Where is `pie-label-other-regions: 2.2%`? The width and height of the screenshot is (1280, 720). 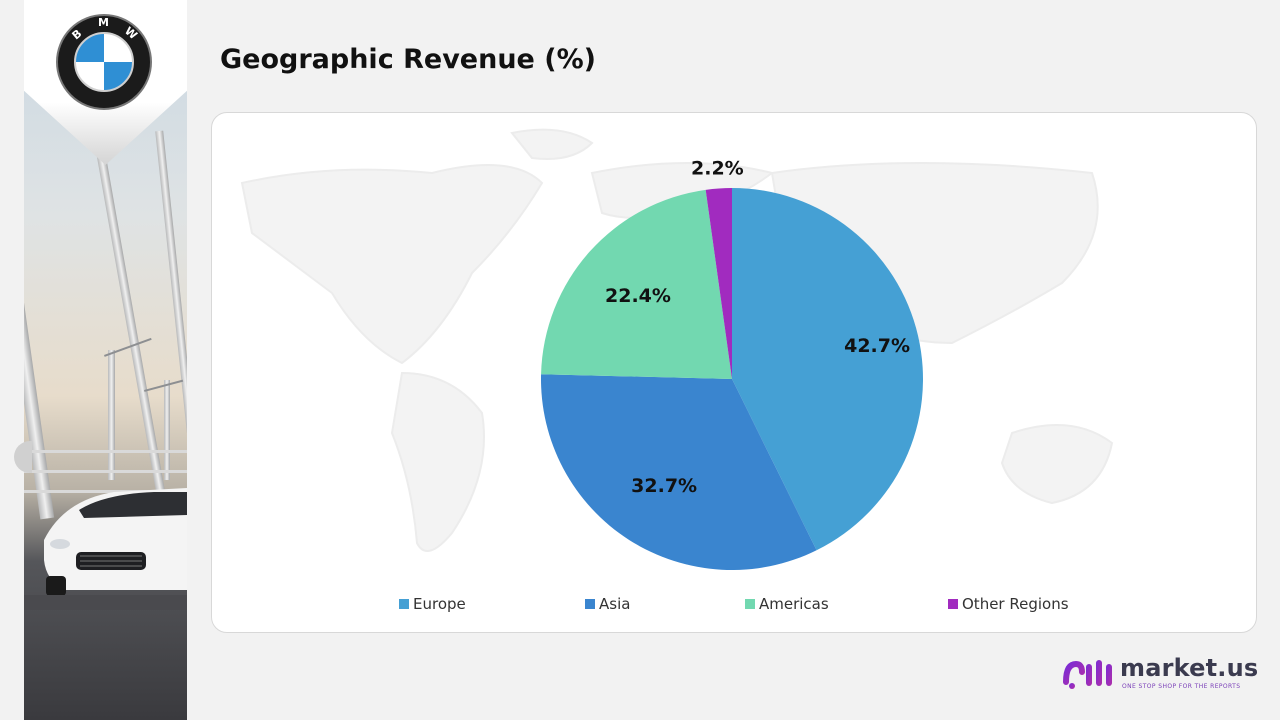
pie-label-other-regions: 2.2% is located at coordinates (717, 168).